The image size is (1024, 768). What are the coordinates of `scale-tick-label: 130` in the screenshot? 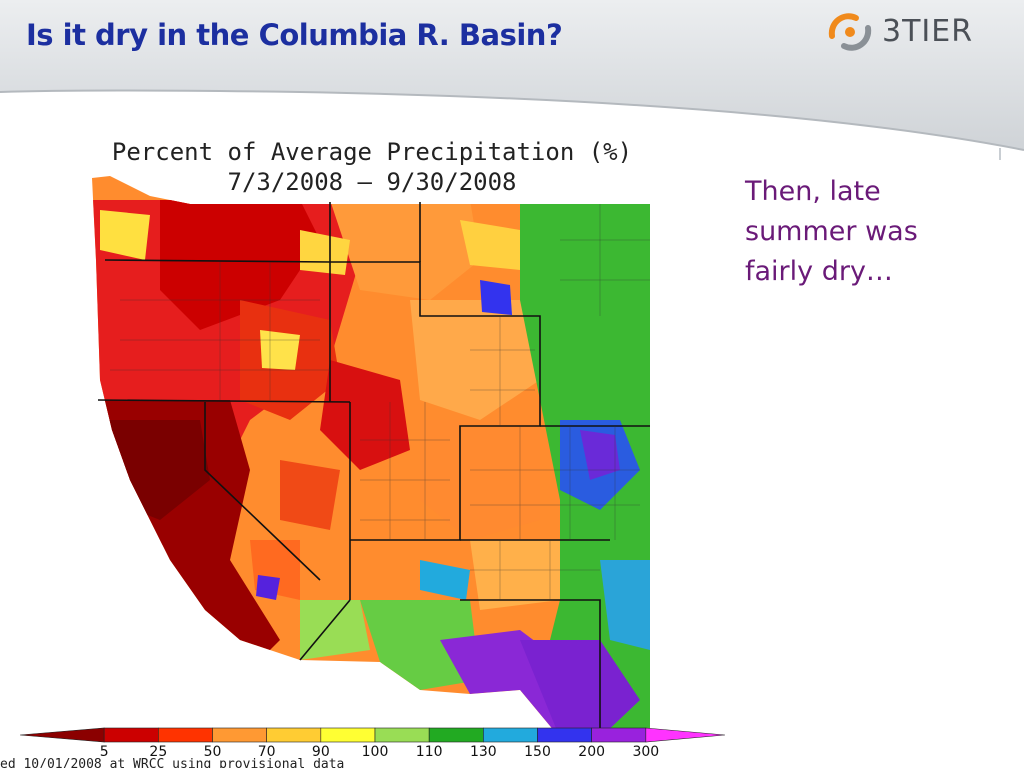 It's located at (483, 752).